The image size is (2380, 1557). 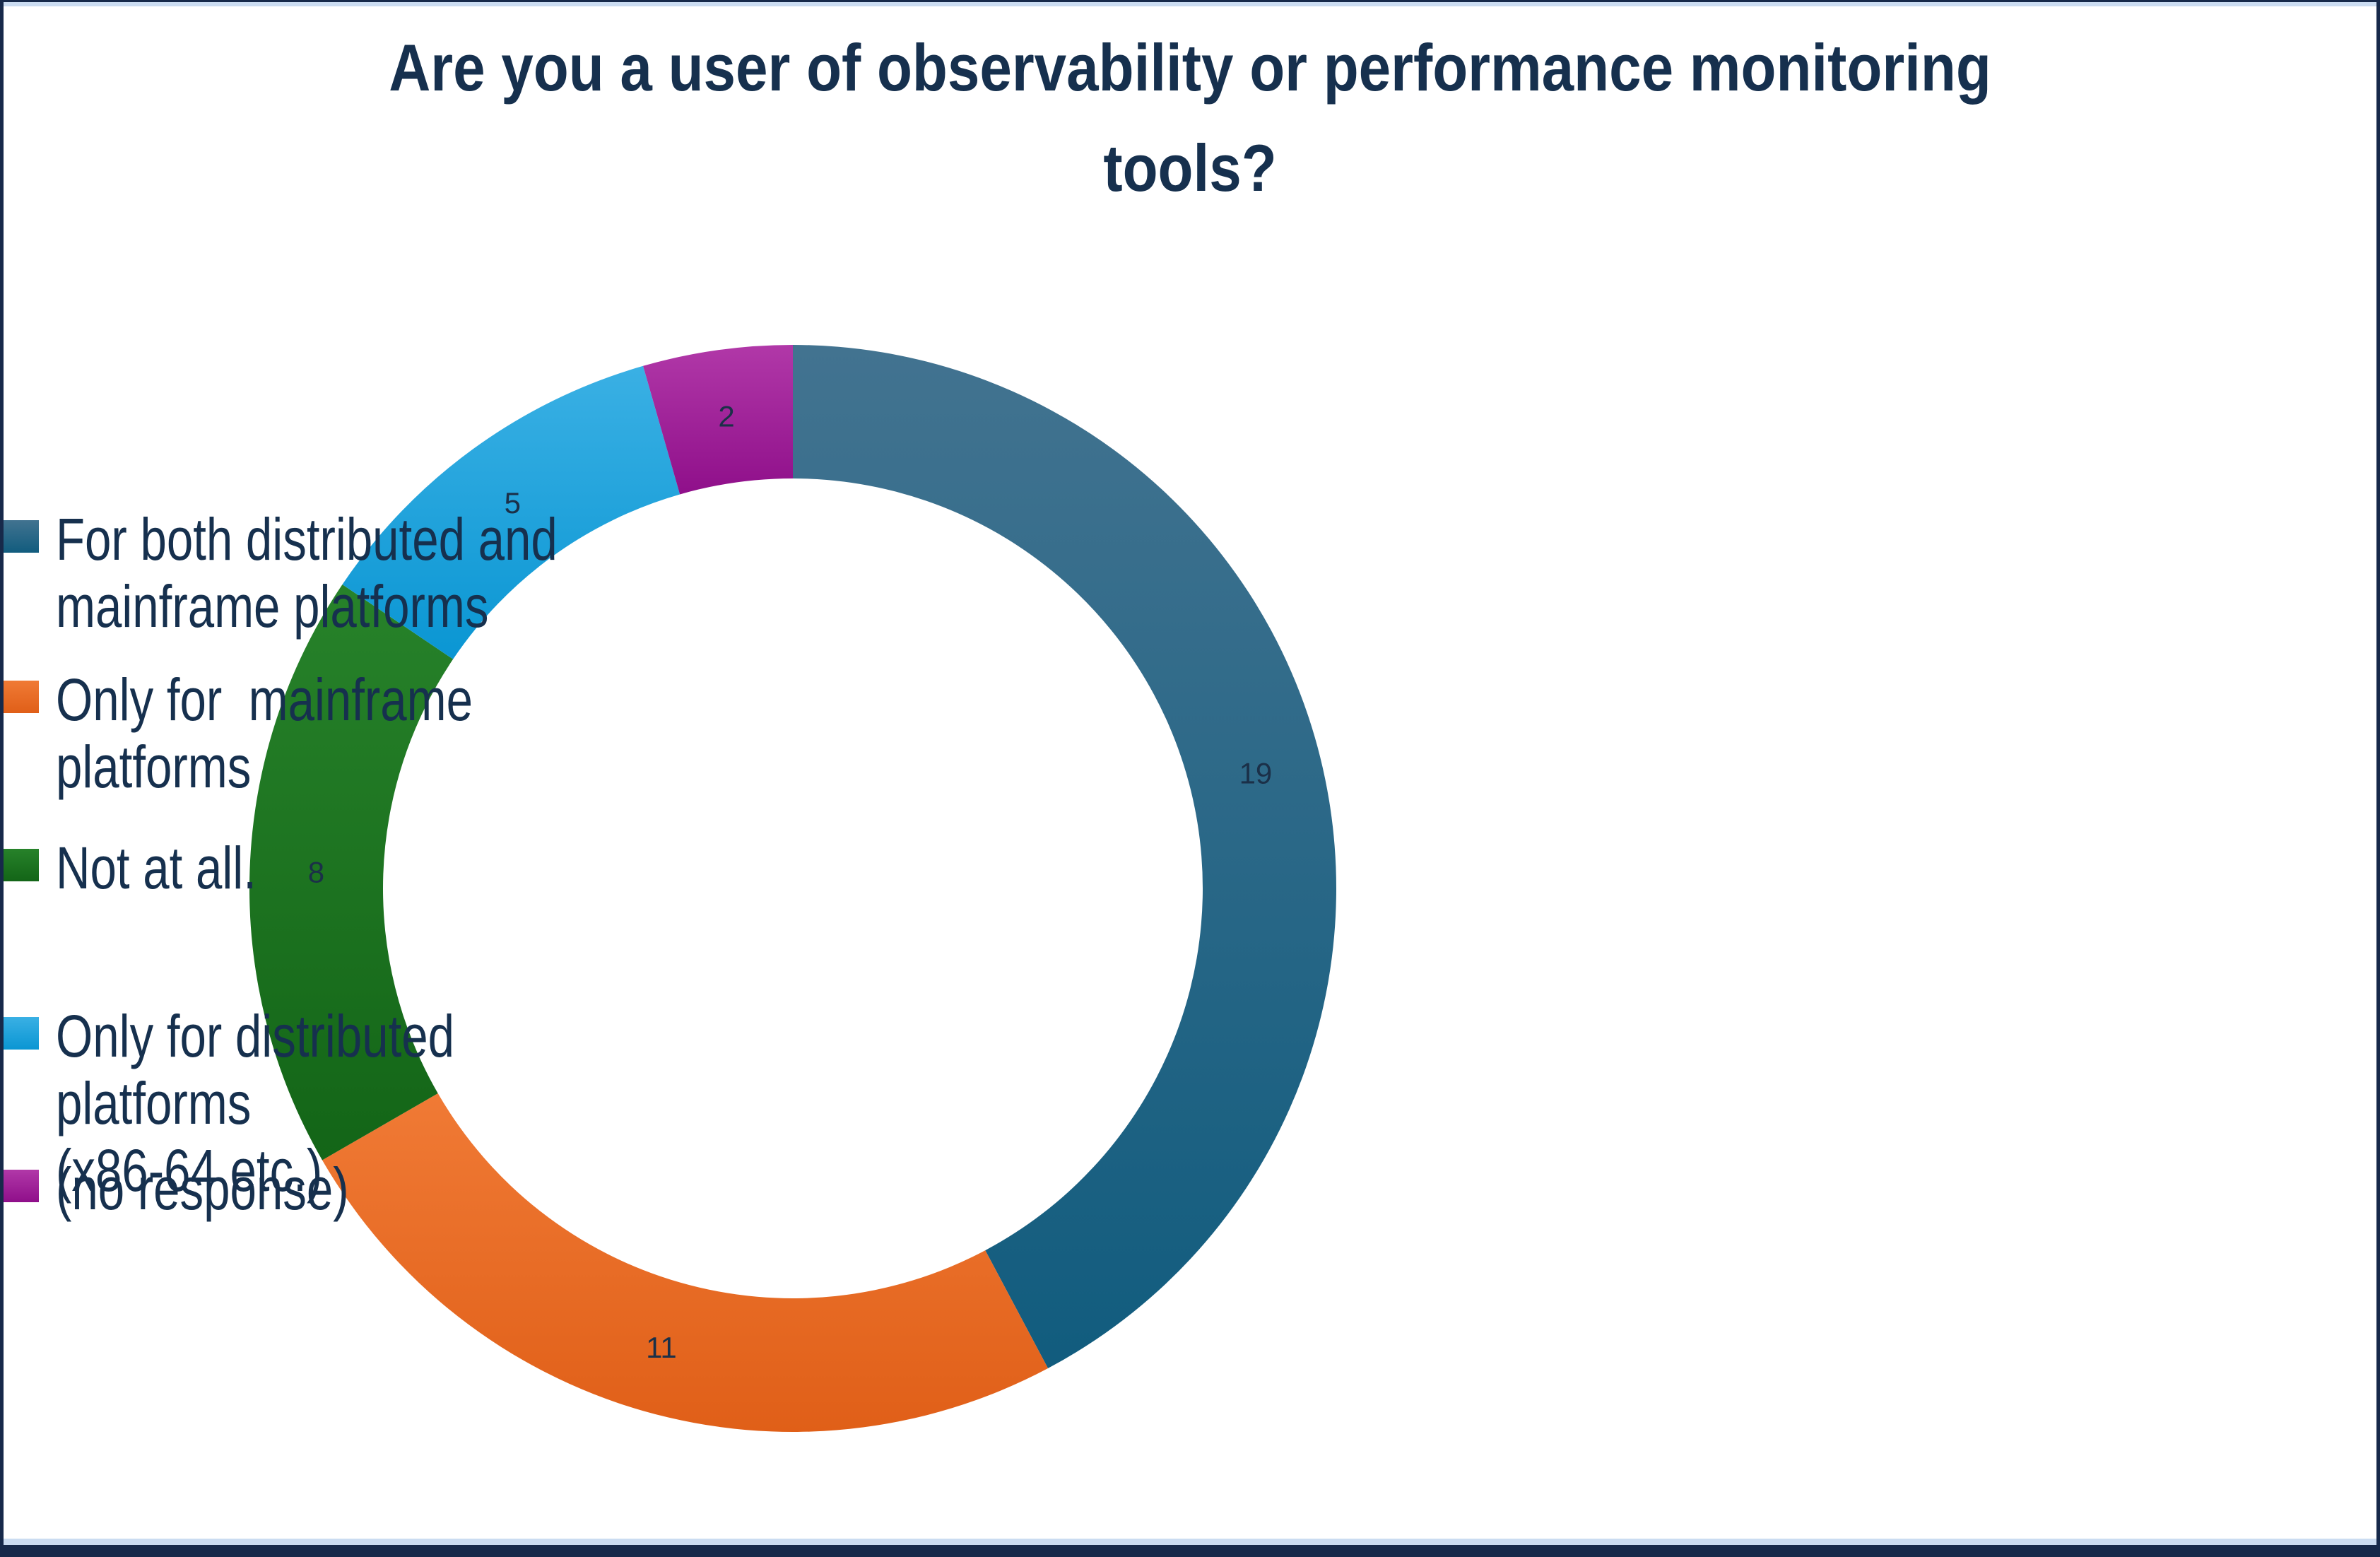 I want to click on slice-value-label: 8, so click(x=316, y=872).